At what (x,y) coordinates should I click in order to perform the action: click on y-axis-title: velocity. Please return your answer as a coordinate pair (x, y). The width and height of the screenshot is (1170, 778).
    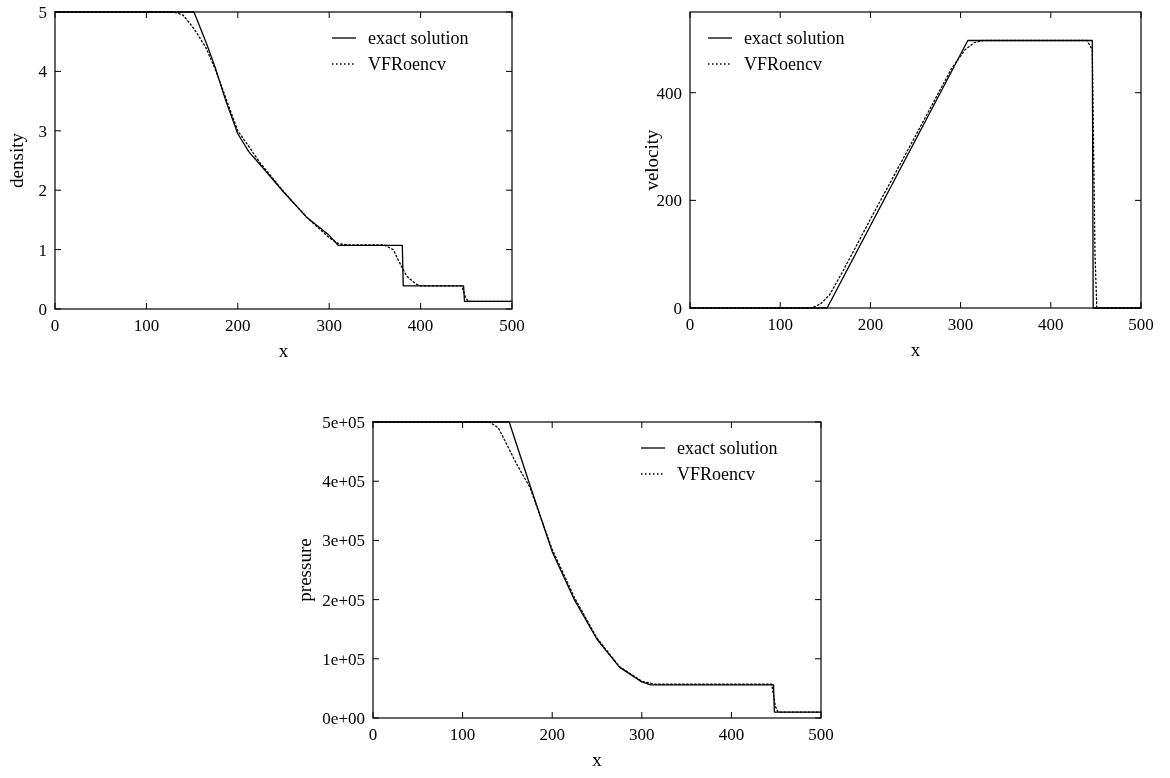
    Looking at the image, I should click on (651, 159).